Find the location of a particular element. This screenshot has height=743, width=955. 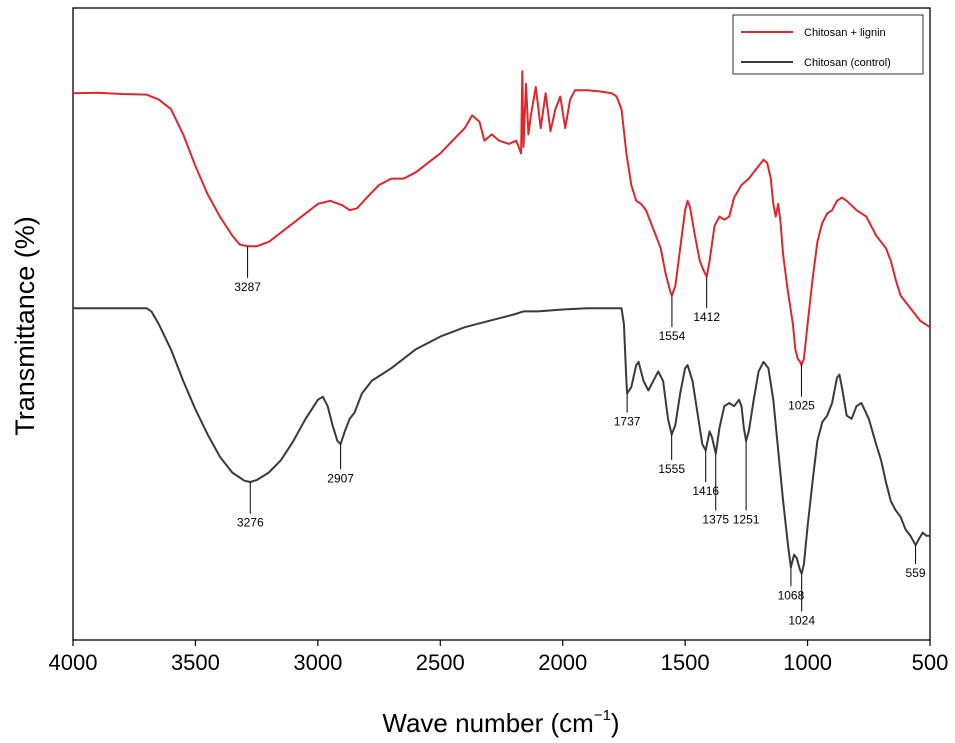

peak-label-1737: 1737 is located at coordinates (627, 421).